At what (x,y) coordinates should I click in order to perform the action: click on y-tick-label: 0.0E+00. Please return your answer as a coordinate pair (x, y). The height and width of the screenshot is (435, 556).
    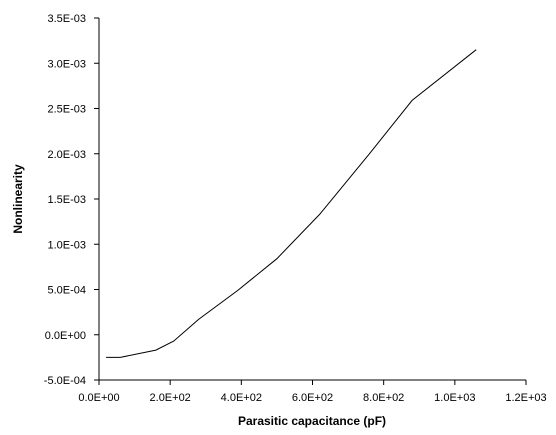
    Looking at the image, I should click on (65, 336).